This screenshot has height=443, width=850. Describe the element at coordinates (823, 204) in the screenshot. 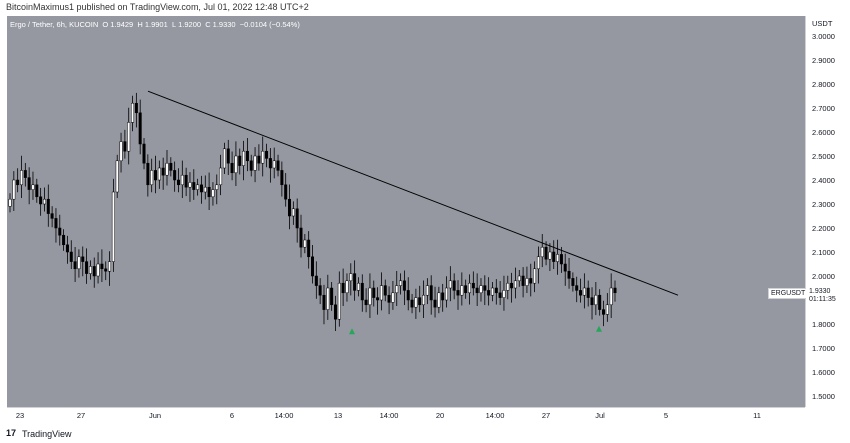

I see `price-tick-label: 2.3000` at that location.